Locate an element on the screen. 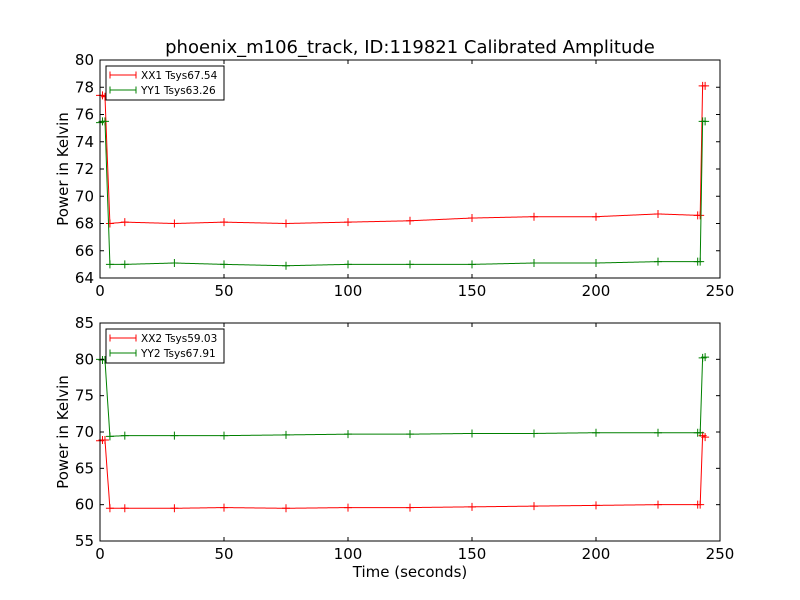 This screenshot has width=800, height=600. legend-entry: YY1 Tsys63.26 is located at coordinates (178, 91).